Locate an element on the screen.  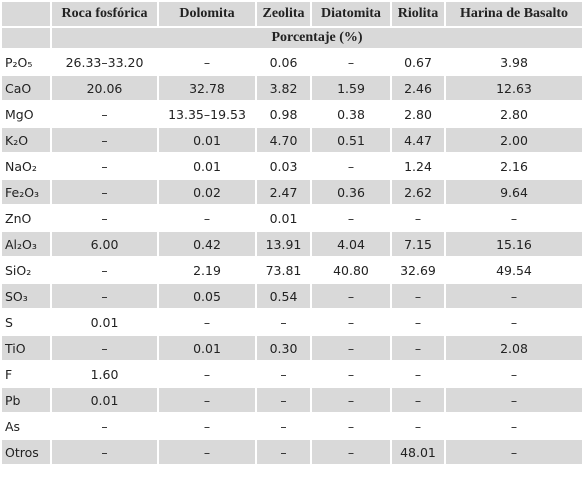
data-row: SiO₂ – 2.19 73.81 40.80 32.69 49.54 is located at coordinates (292, 270).